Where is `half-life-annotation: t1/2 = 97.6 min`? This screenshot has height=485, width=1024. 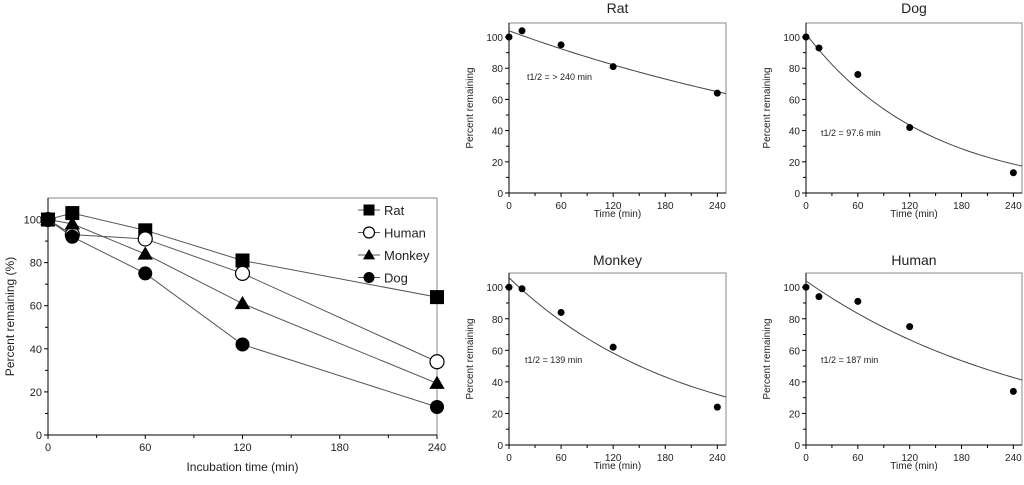 half-life-annotation: t1/2 = 97.6 min is located at coordinates (851, 133).